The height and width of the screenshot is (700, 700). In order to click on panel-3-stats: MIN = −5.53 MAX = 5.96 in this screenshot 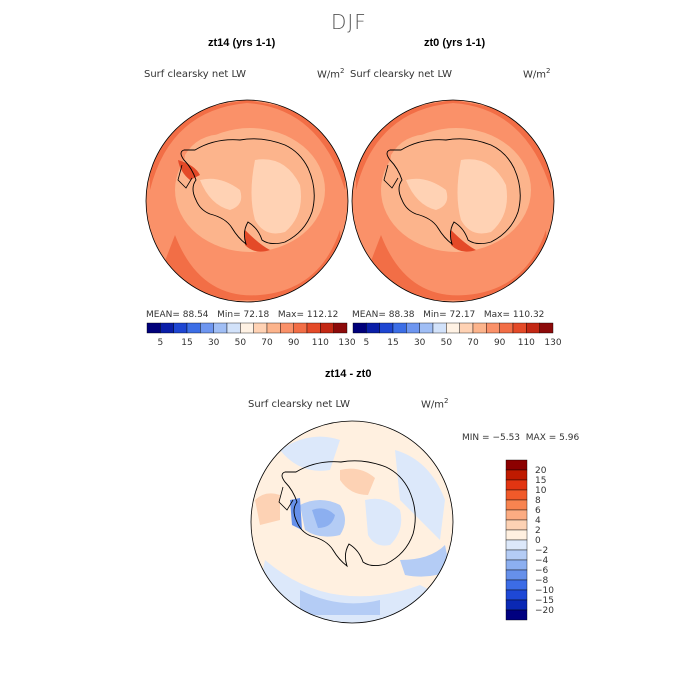, I will do `click(521, 438)`.